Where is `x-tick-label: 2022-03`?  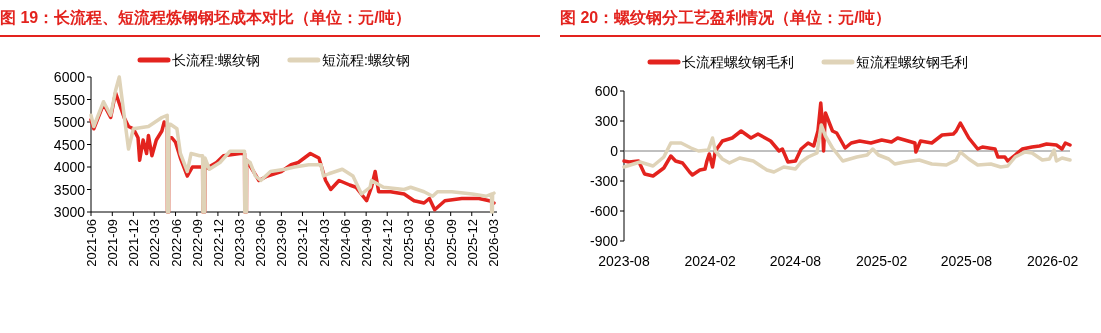
x-tick-label: 2022-03 is located at coordinates (155, 243).